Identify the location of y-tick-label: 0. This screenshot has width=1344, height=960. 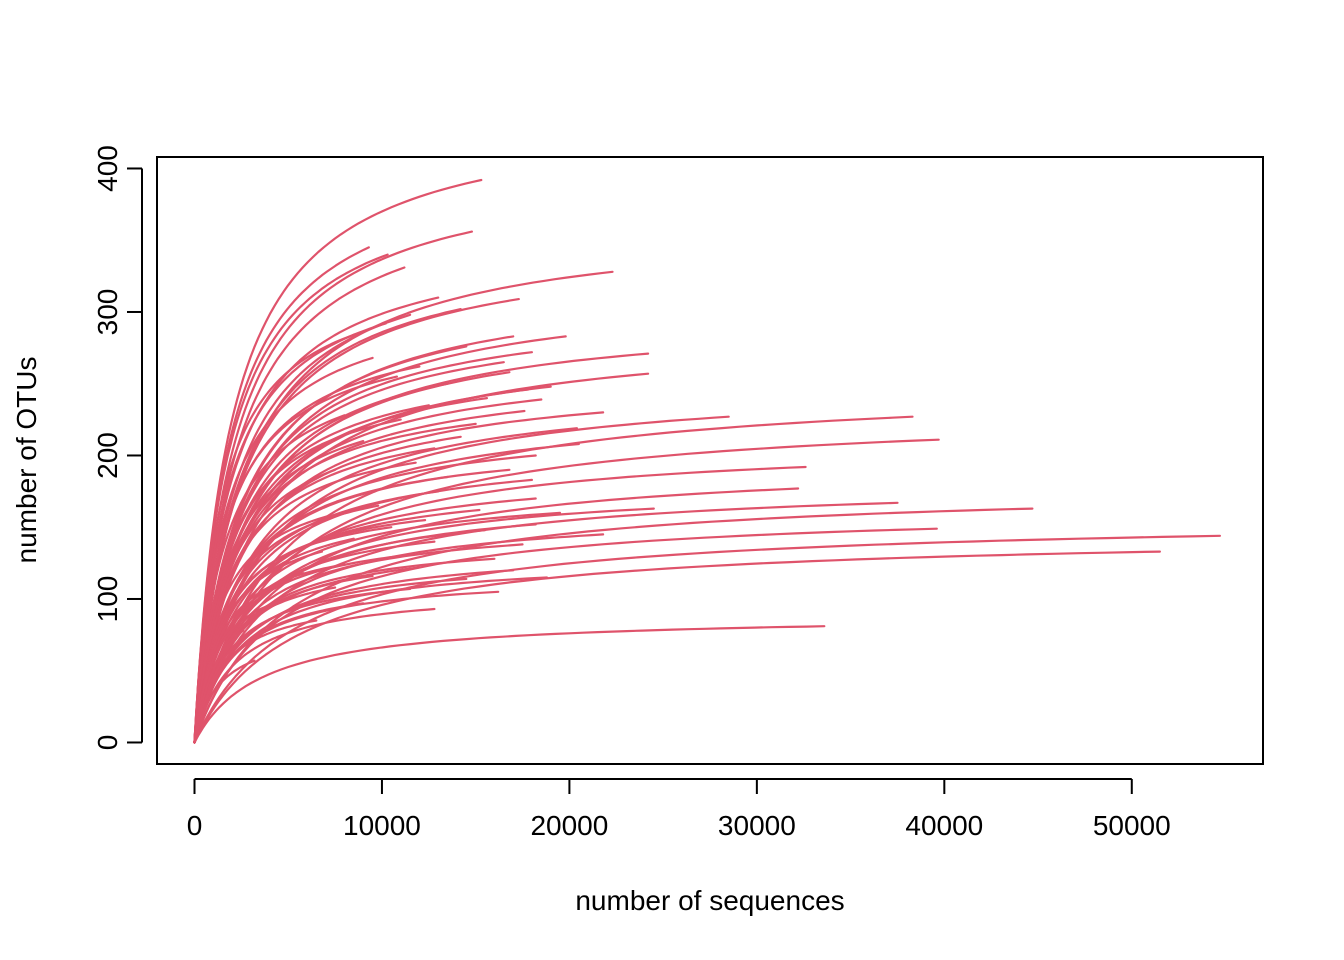
(107, 743).